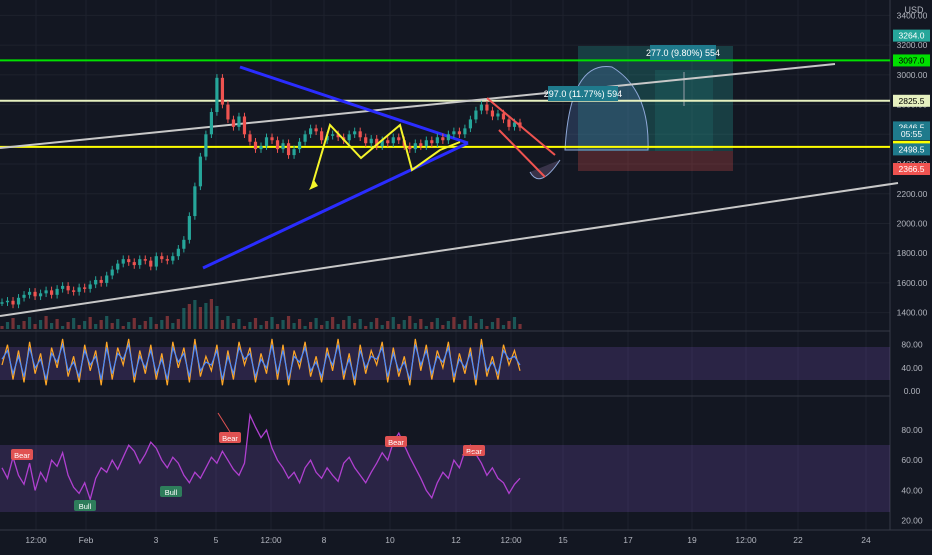 This screenshot has height=555, width=932. What do you see at coordinates (912, 368) in the screenshot?
I see `oscillator-tick-label: 40.00` at bounding box center [912, 368].